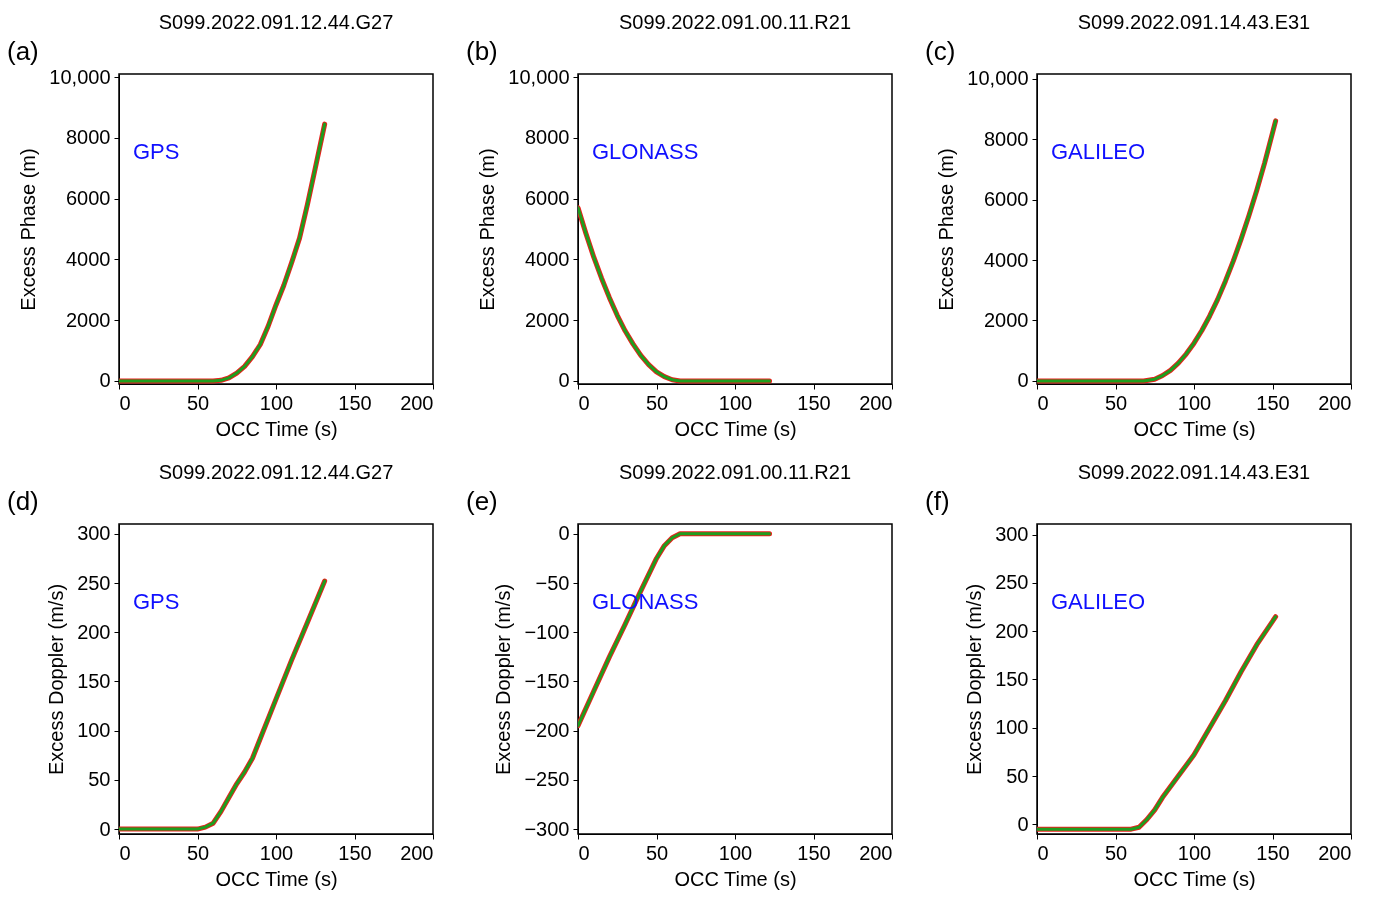 Image resolution: width=1381 pixels, height=918 pixels. Describe the element at coordinates (940, 51) in the screenshot. I see `text: (c)` at that location.